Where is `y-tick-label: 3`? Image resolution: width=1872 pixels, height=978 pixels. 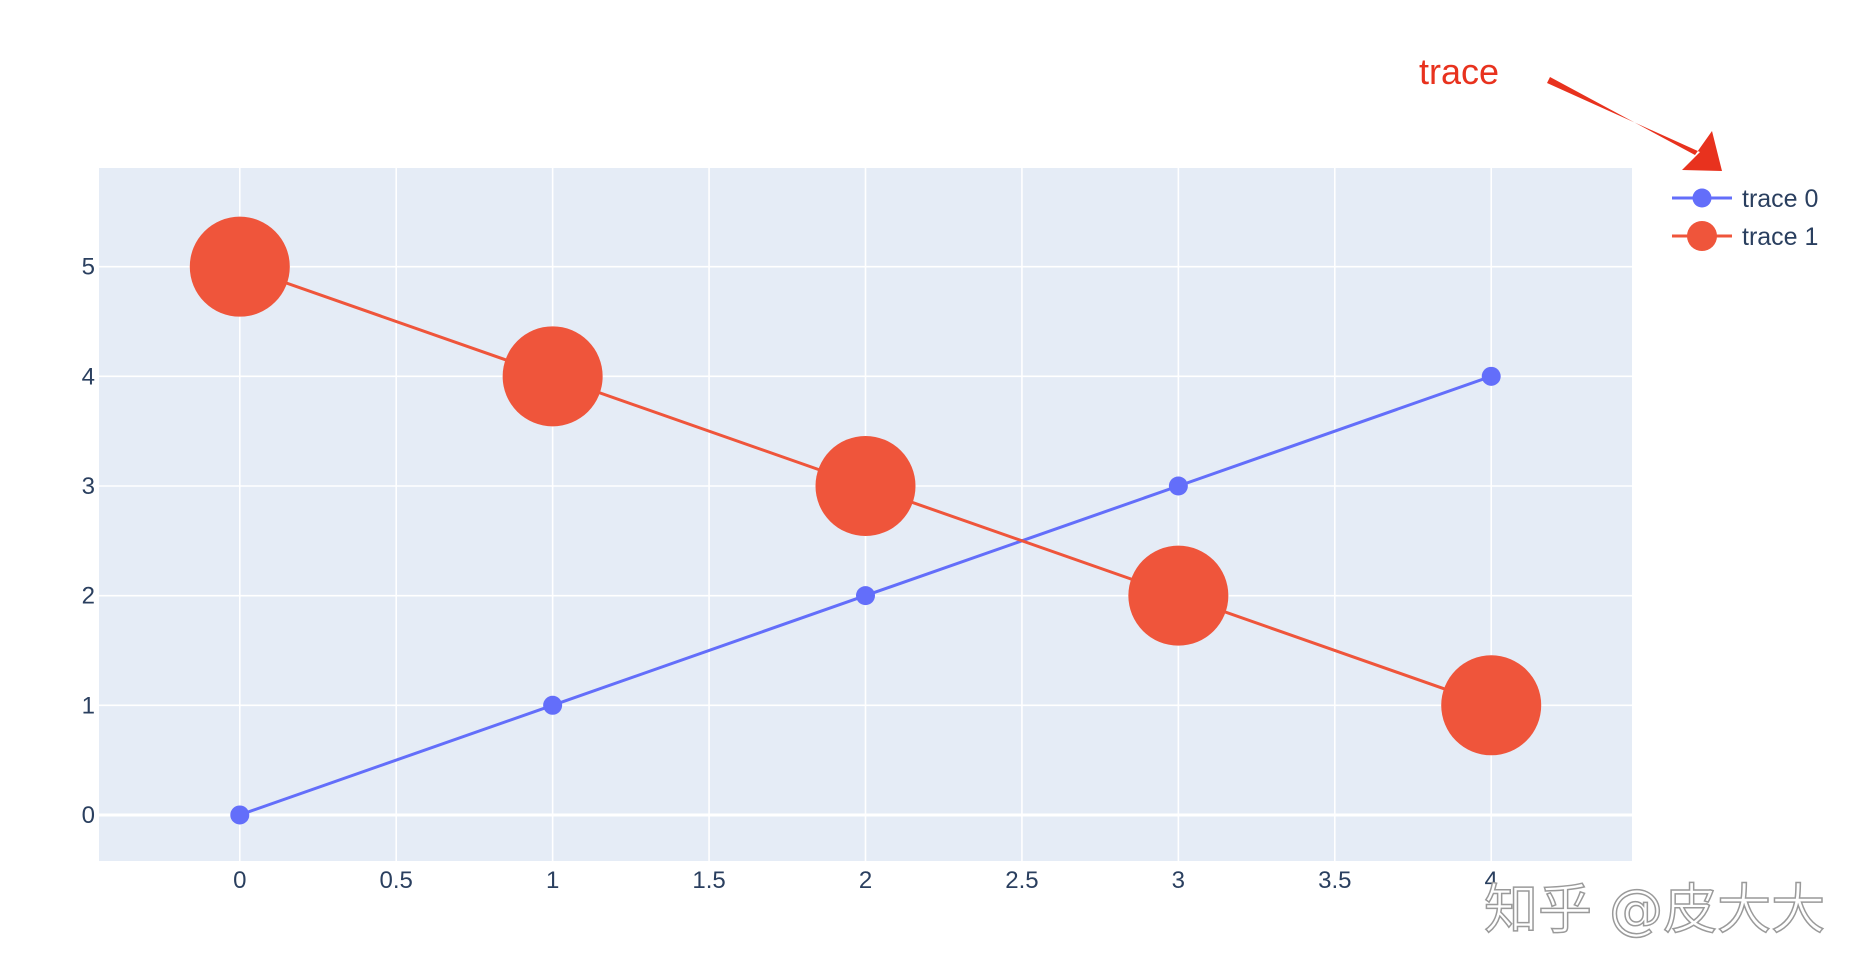 y-tick-label: 3 is located at coordinates (88, 486).